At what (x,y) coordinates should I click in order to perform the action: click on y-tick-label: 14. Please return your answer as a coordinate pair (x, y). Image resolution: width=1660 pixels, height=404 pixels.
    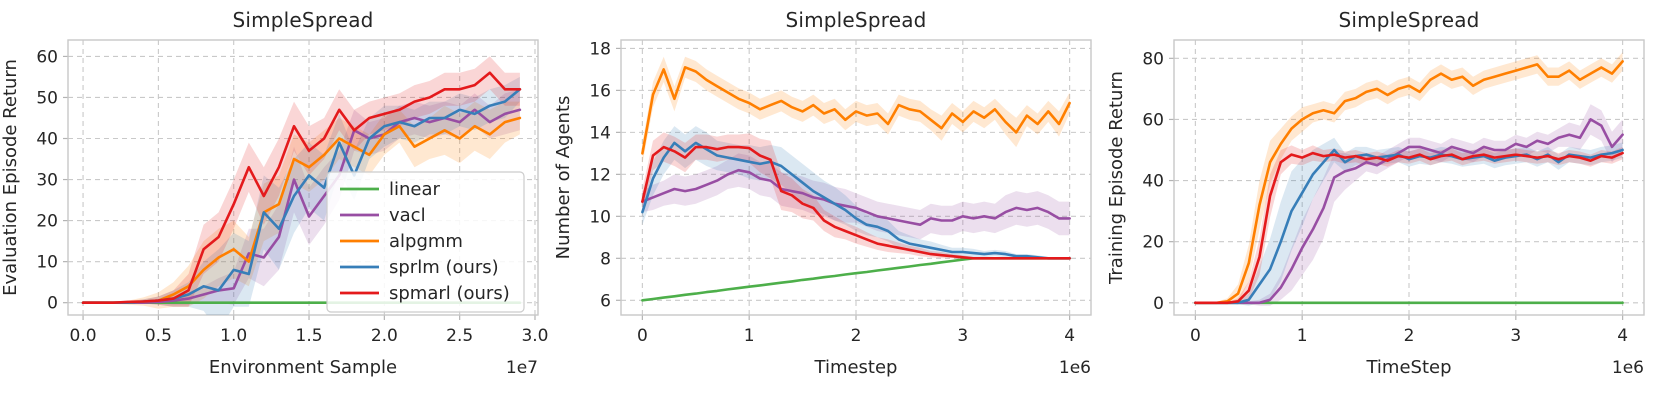
    Looking at the image, I should click on (600, 133).